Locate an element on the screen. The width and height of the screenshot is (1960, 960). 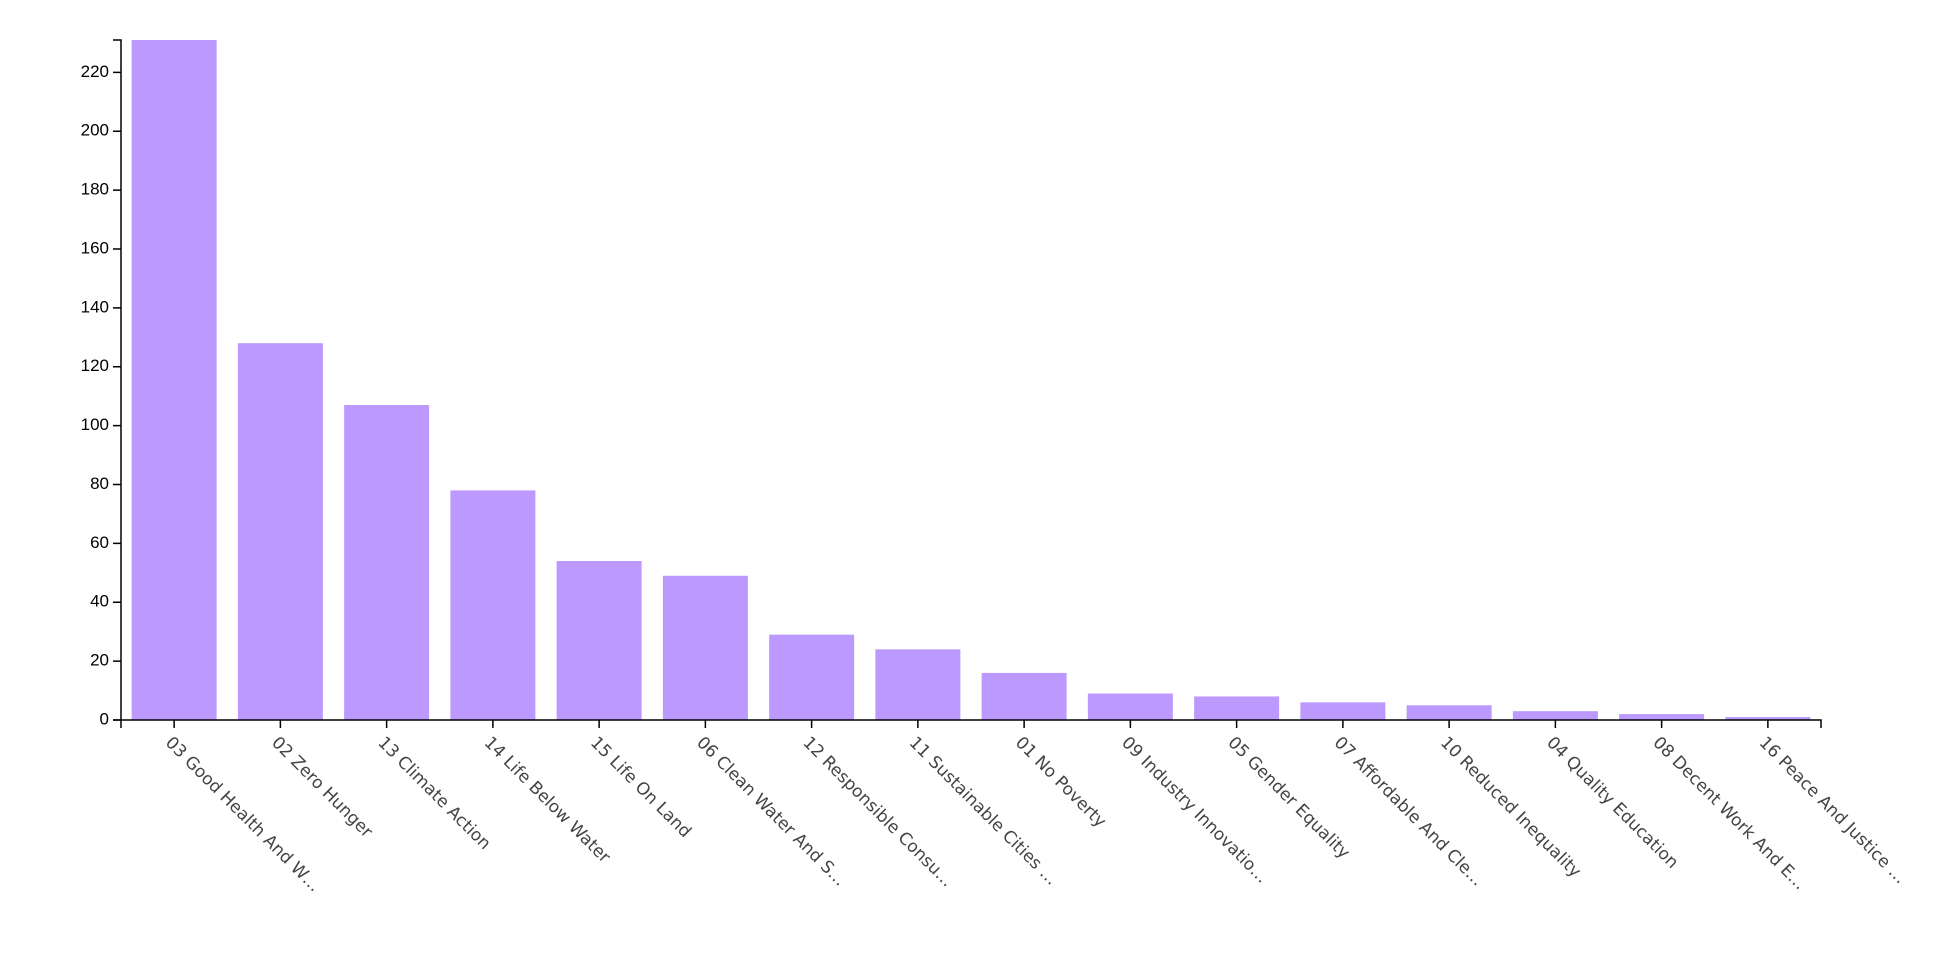
y-tick-label: 80 is located at coordinates (99, 483).